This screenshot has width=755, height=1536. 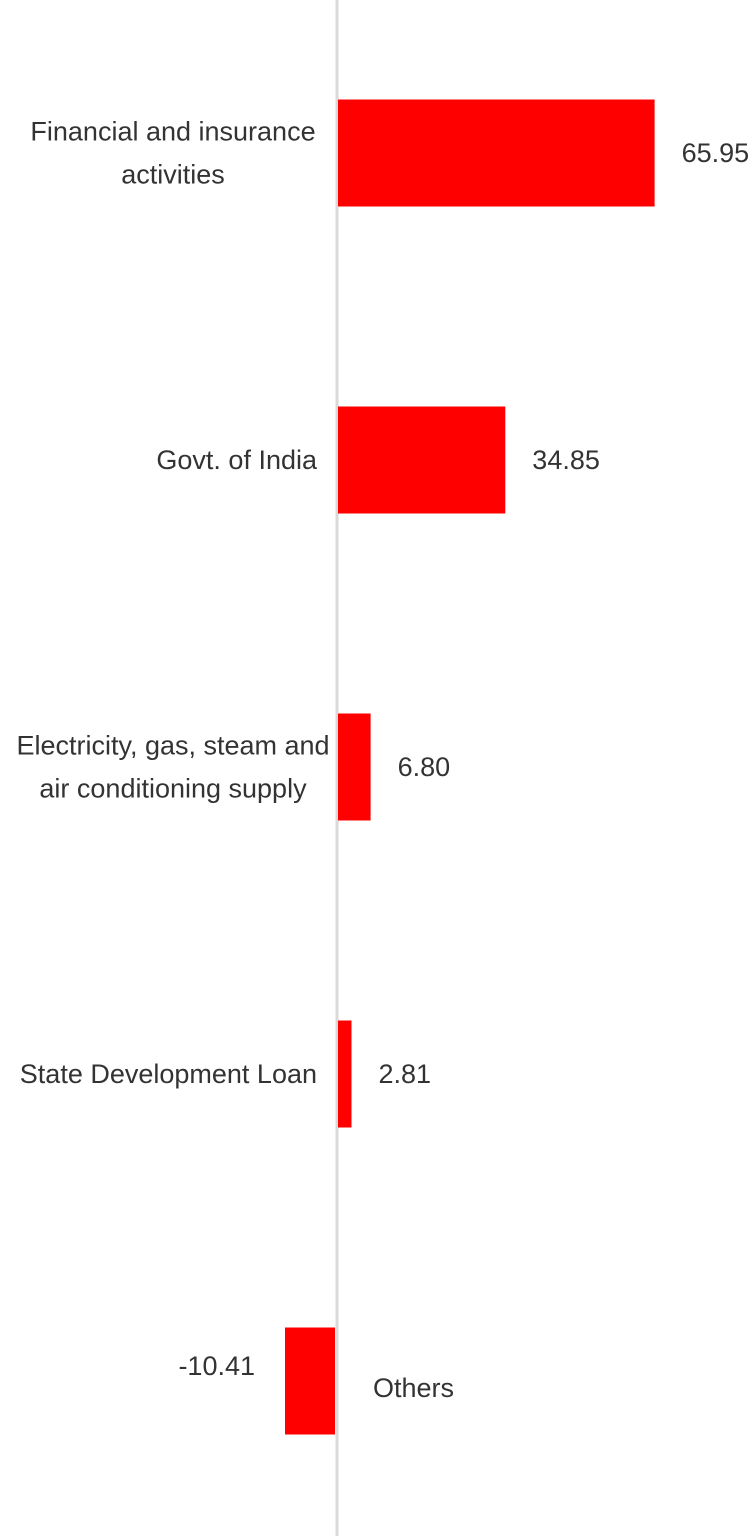 What do you see at coordinates (405, 1074) in the screenshot?
I see `value-label-4: 2.81` at bounding box center [405, 1074].